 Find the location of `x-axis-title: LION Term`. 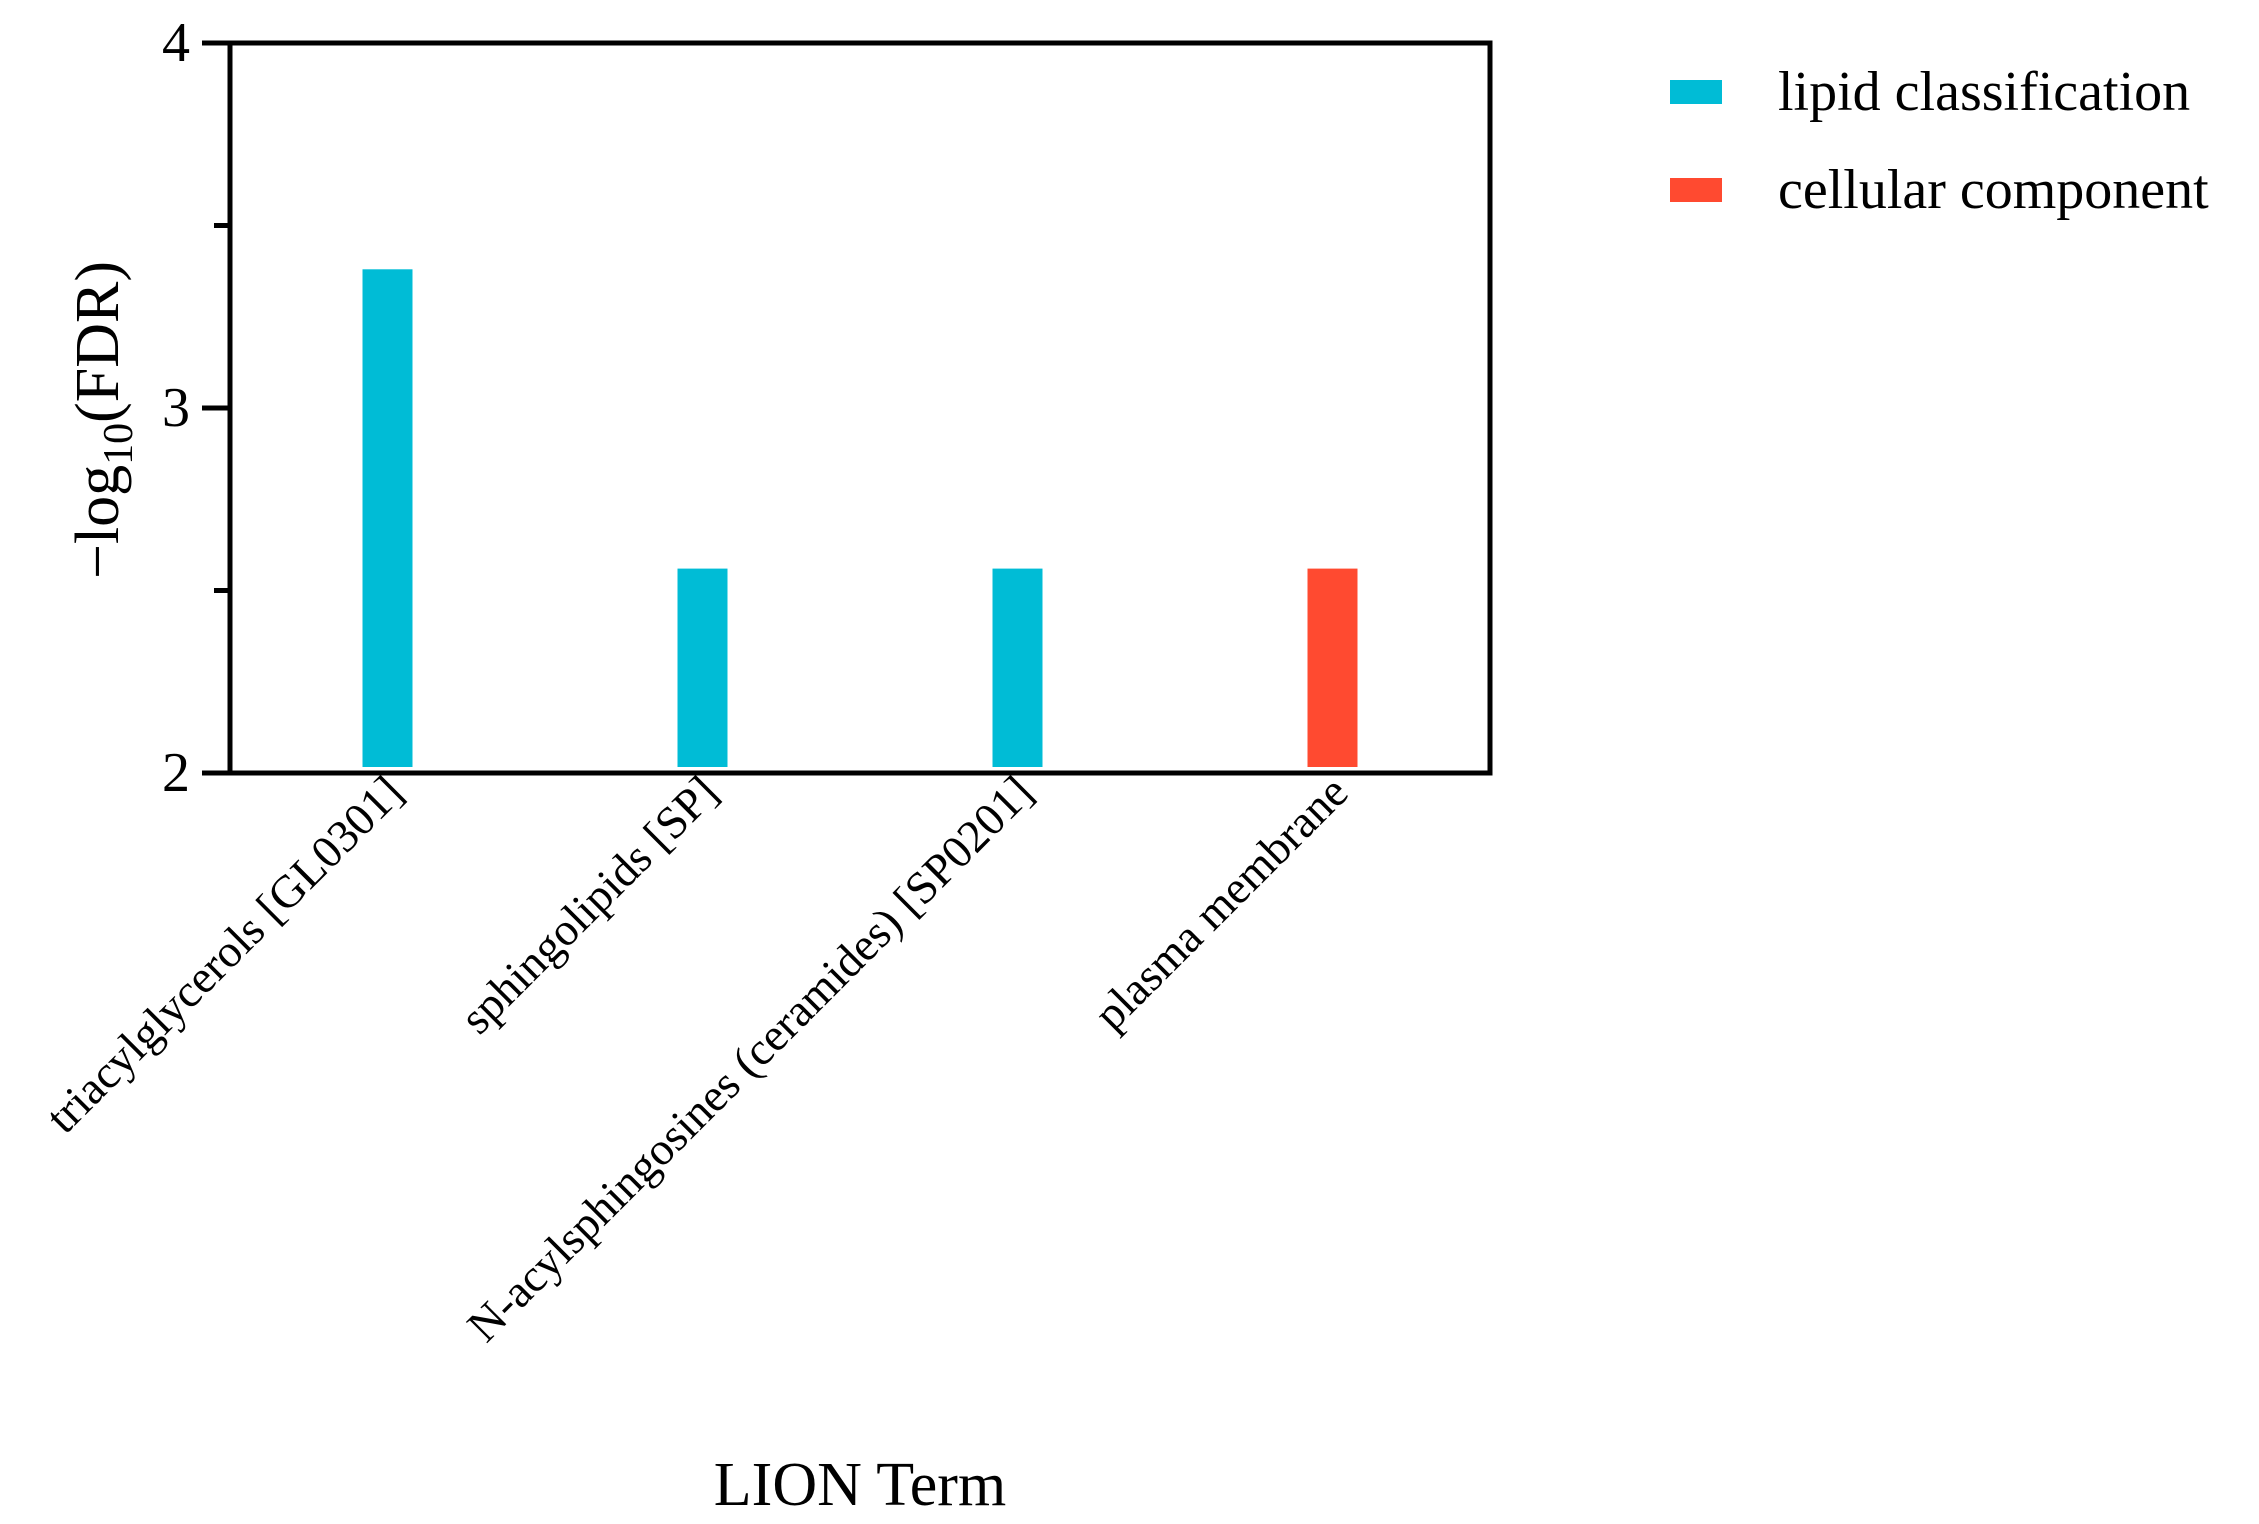

x-axis-title: LION Term is located at coordinates (860, 1485).